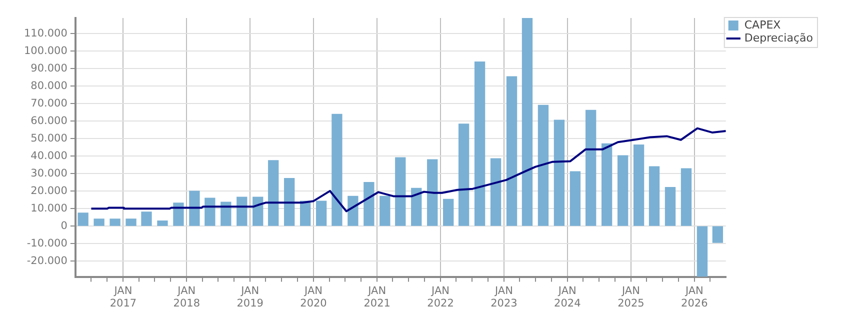 The height and width of the screenshot is (313, 851). Describe the element at coordinates (47, 260) in the screenshot. I see `y-tick-label: -20.000` at that location.